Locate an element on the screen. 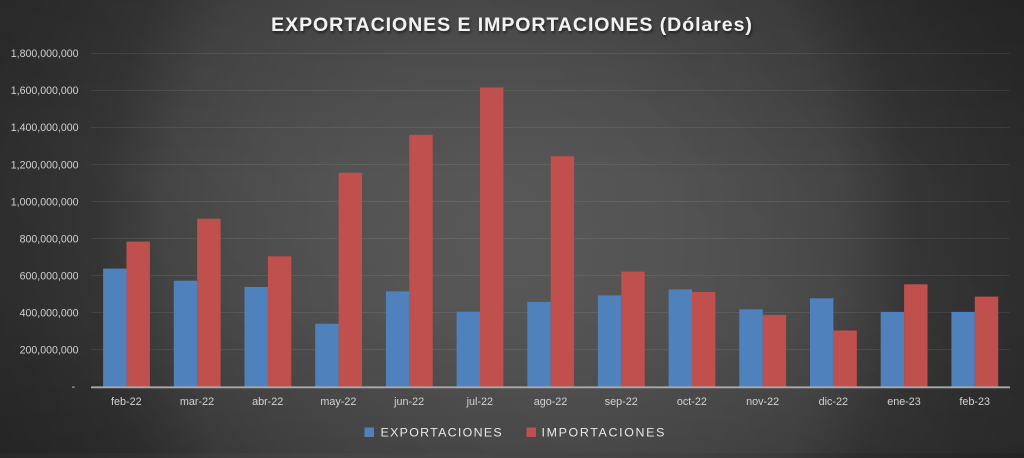 Image resolution: width=1024 pixels, height=458 pixels. svg-text: IMPORTACIONES is located at coordinates (604, 433).